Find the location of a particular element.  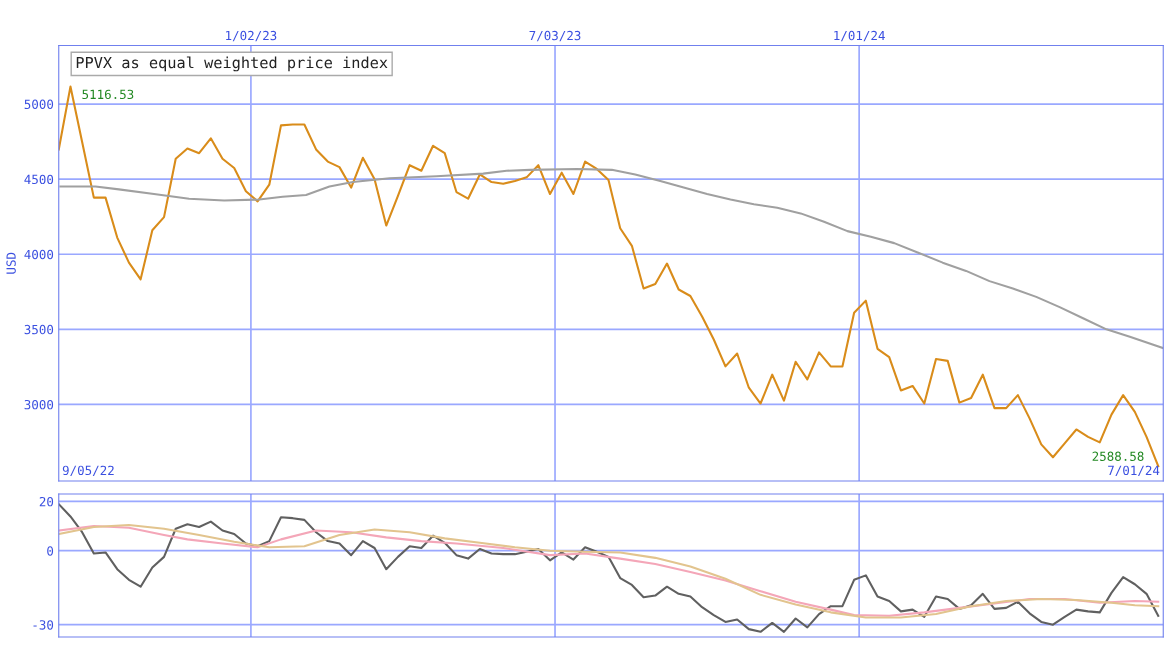

y-tick-label: 4500 is located at coordinates (39, 179).